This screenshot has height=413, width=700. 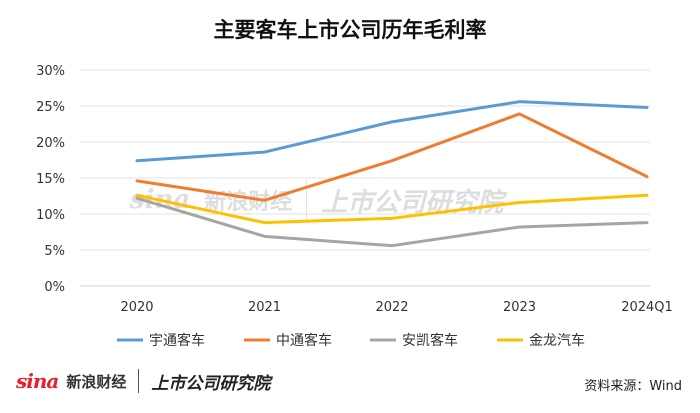 What do you see at coordinates (50, 71) in the screenshot?
I see `y-tick-label: 30%` at bounding box center [50, 71].